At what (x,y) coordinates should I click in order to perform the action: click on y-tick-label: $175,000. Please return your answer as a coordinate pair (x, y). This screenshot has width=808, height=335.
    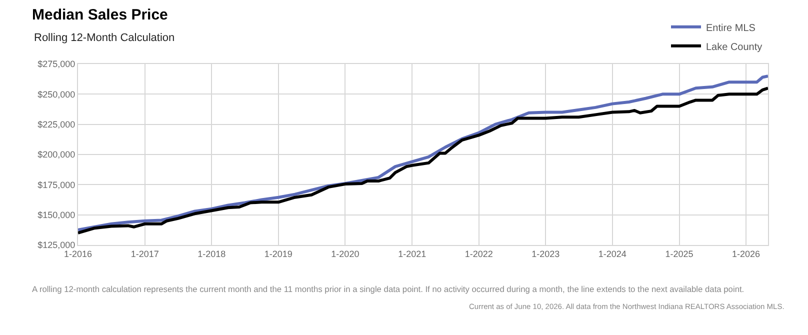
    Looking at the image, I should click on (57, 185).